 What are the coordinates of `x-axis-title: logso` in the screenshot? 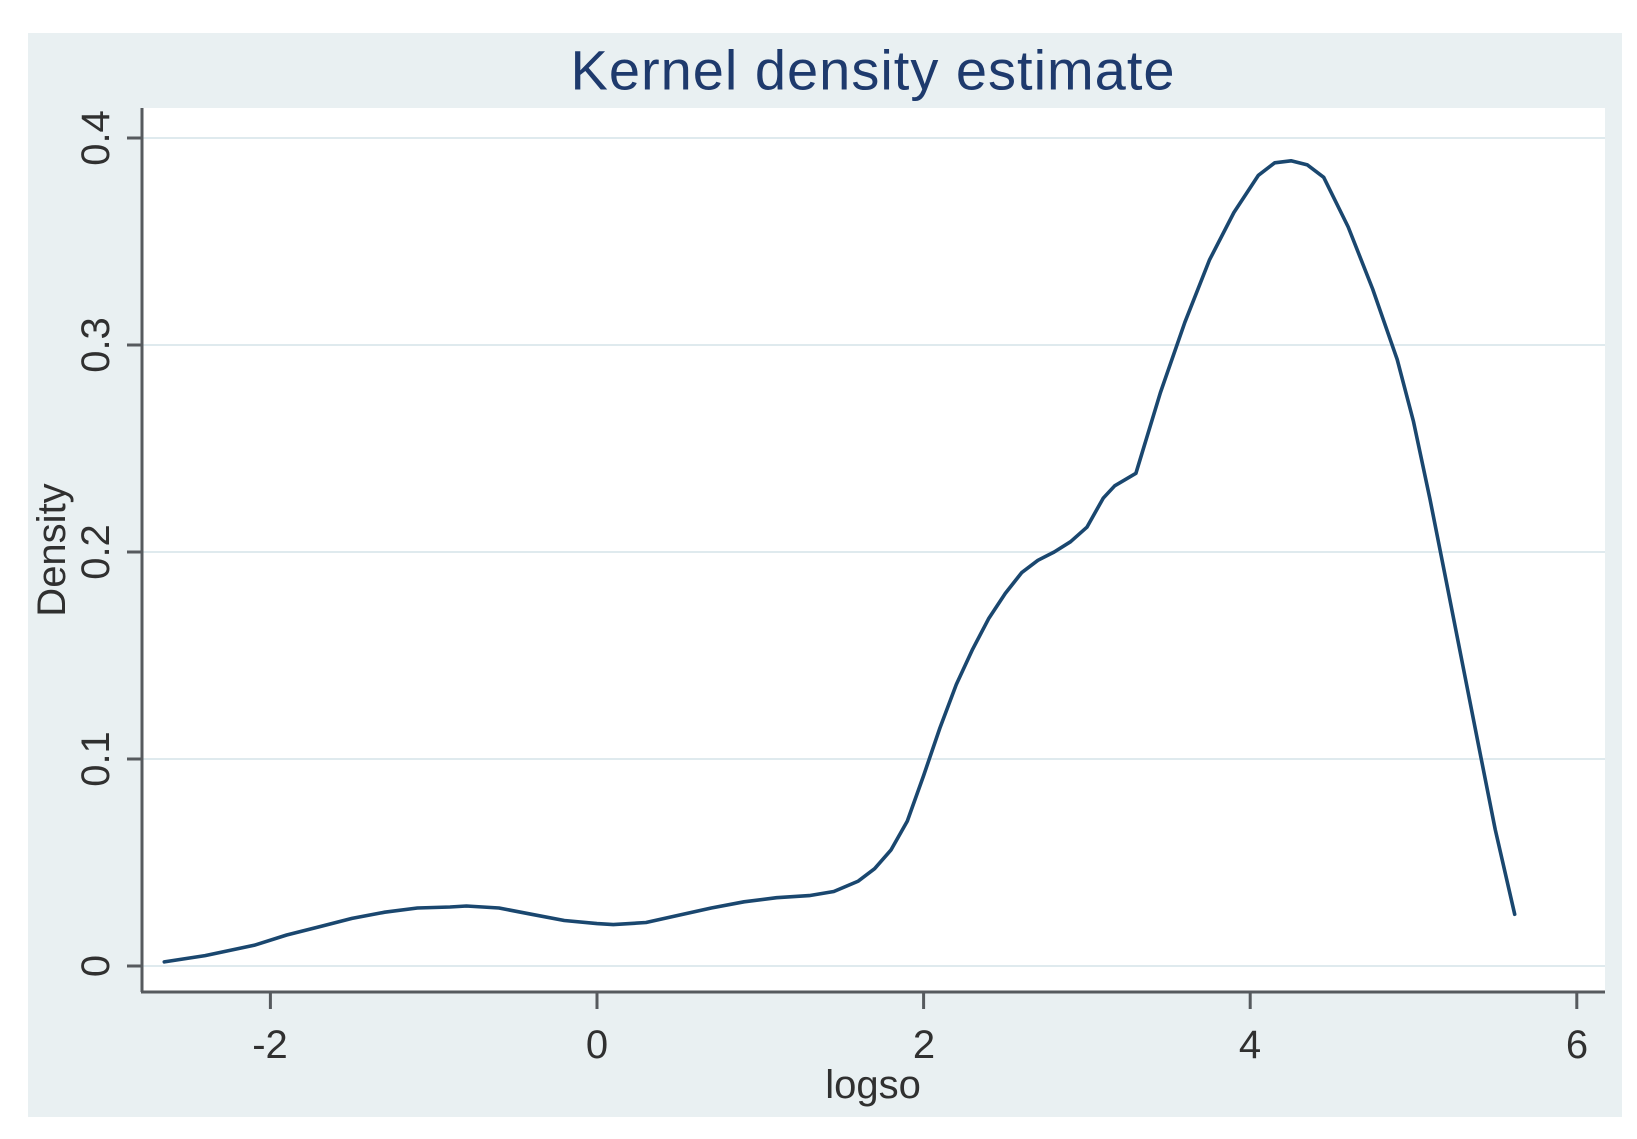 It's located at (873, 1085).